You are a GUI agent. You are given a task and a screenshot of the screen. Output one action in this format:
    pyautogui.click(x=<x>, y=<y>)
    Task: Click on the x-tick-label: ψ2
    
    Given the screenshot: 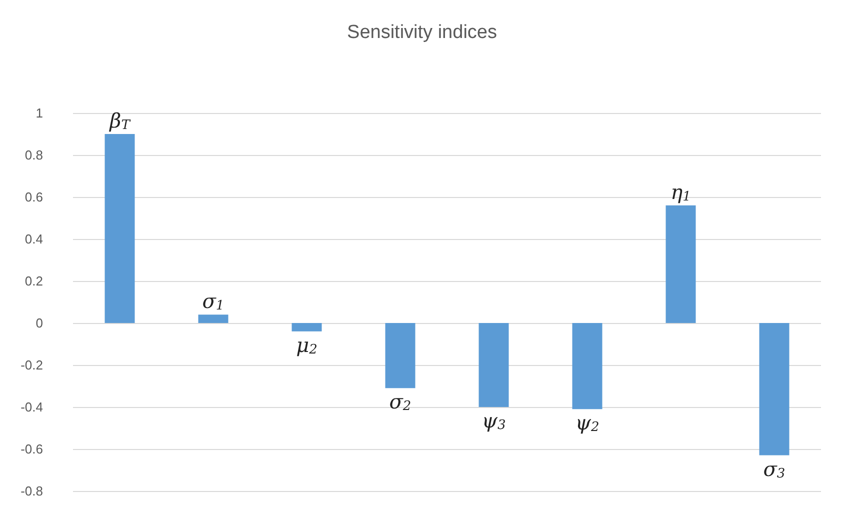 What is the action you would take?
    pyautogui.click(x=587, y=423)
    